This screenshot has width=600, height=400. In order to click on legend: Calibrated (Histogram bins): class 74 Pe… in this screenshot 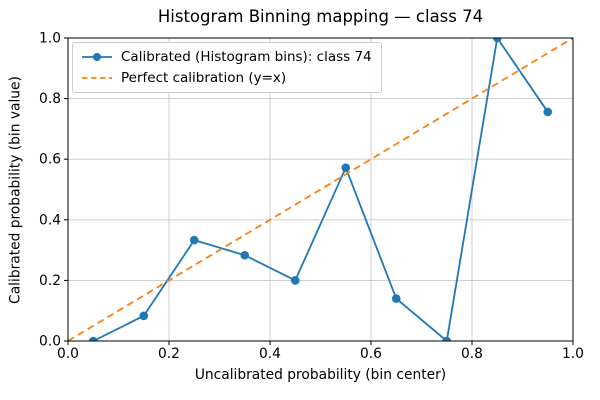, I will do `click(227, 67)`.